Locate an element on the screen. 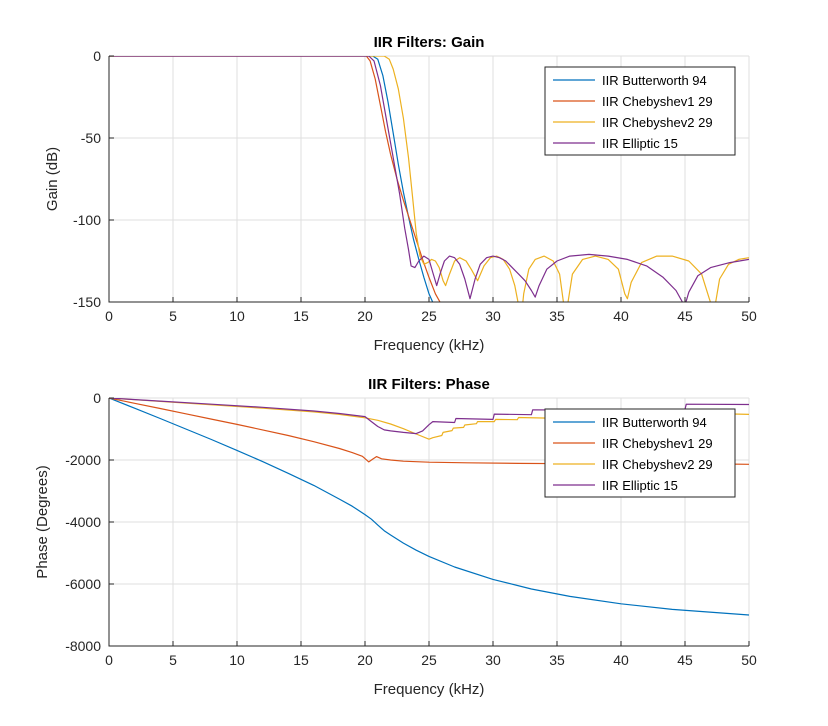 This screenshot has height=726, width=828. gain-y-tick-label: -100 is located at coordinates (87, 220).